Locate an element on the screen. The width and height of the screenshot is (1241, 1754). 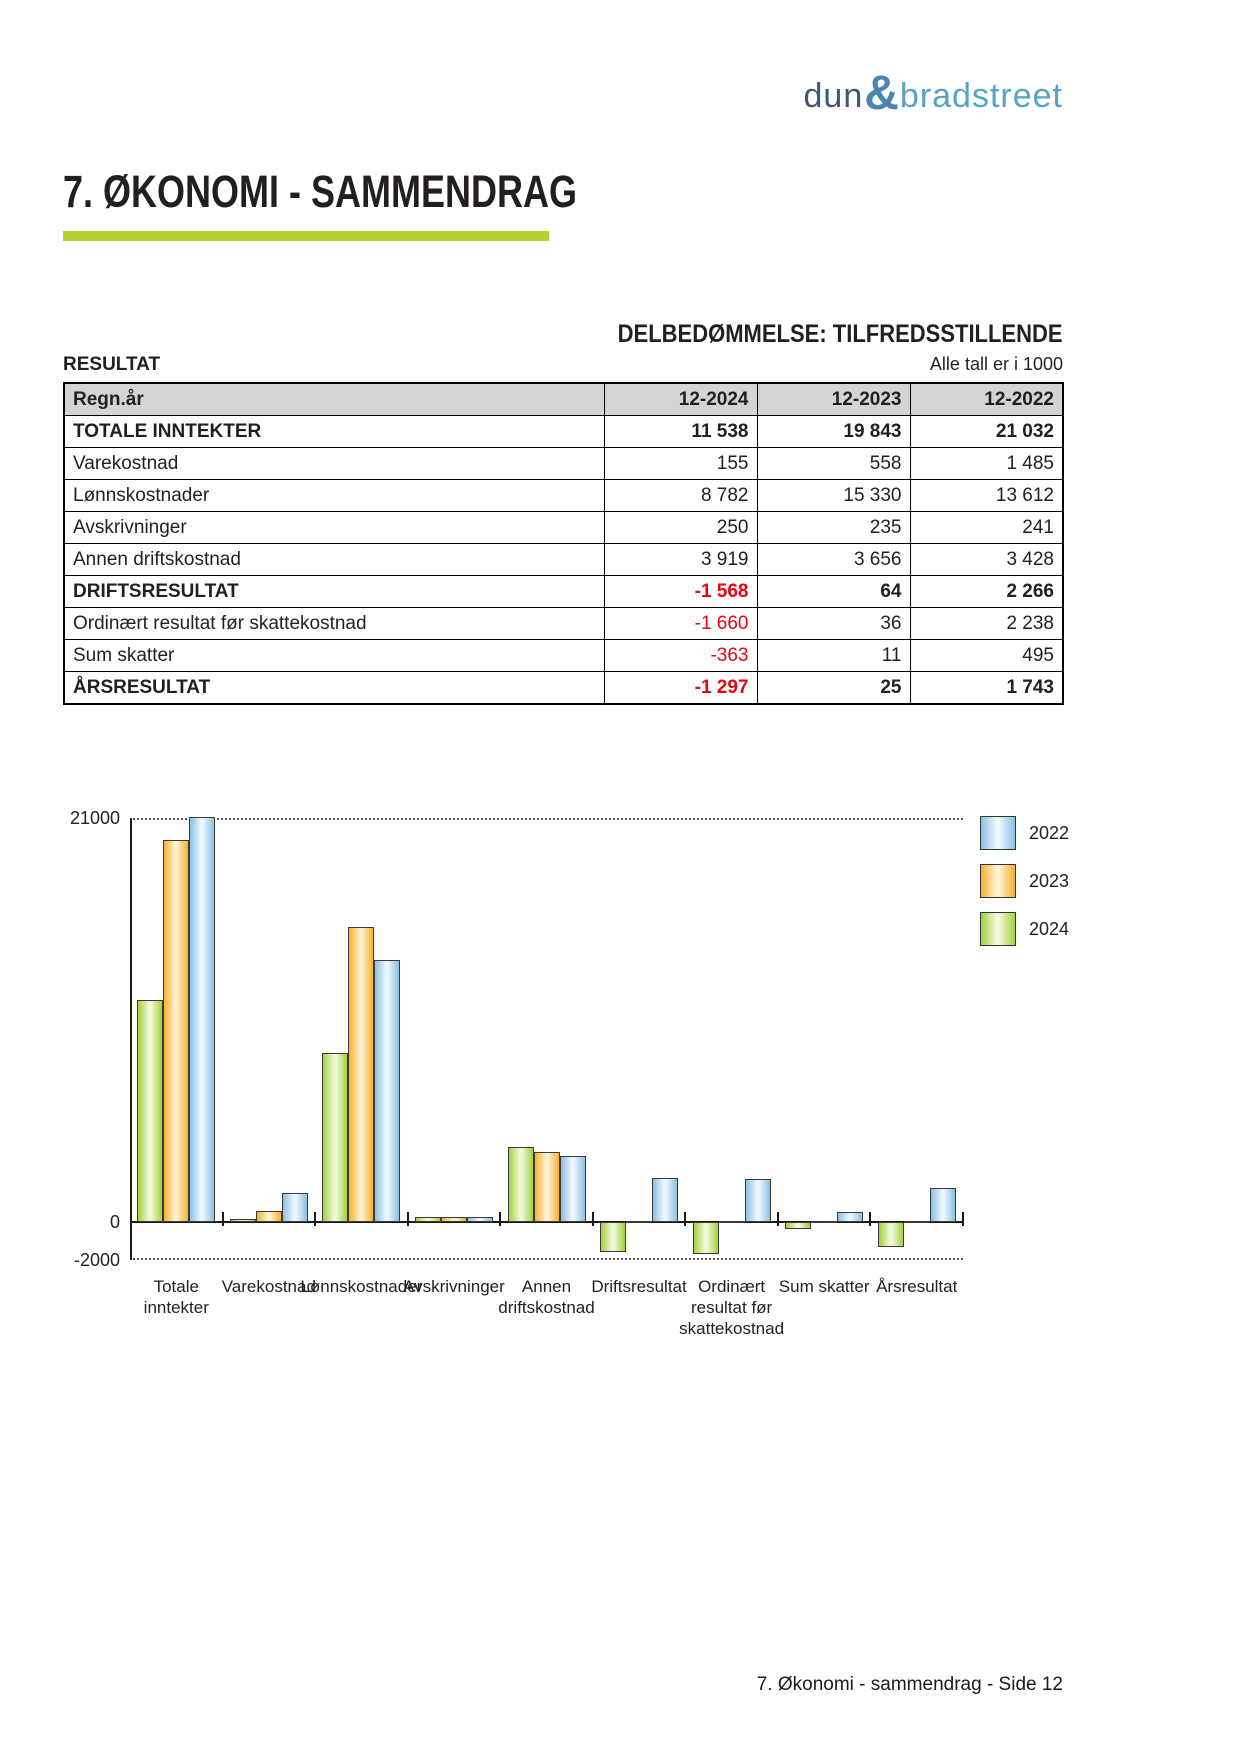
assessment-heading: DELBEDØMMELSE: TILFREDSSTILLENDE is located at coordinates (840, 334).